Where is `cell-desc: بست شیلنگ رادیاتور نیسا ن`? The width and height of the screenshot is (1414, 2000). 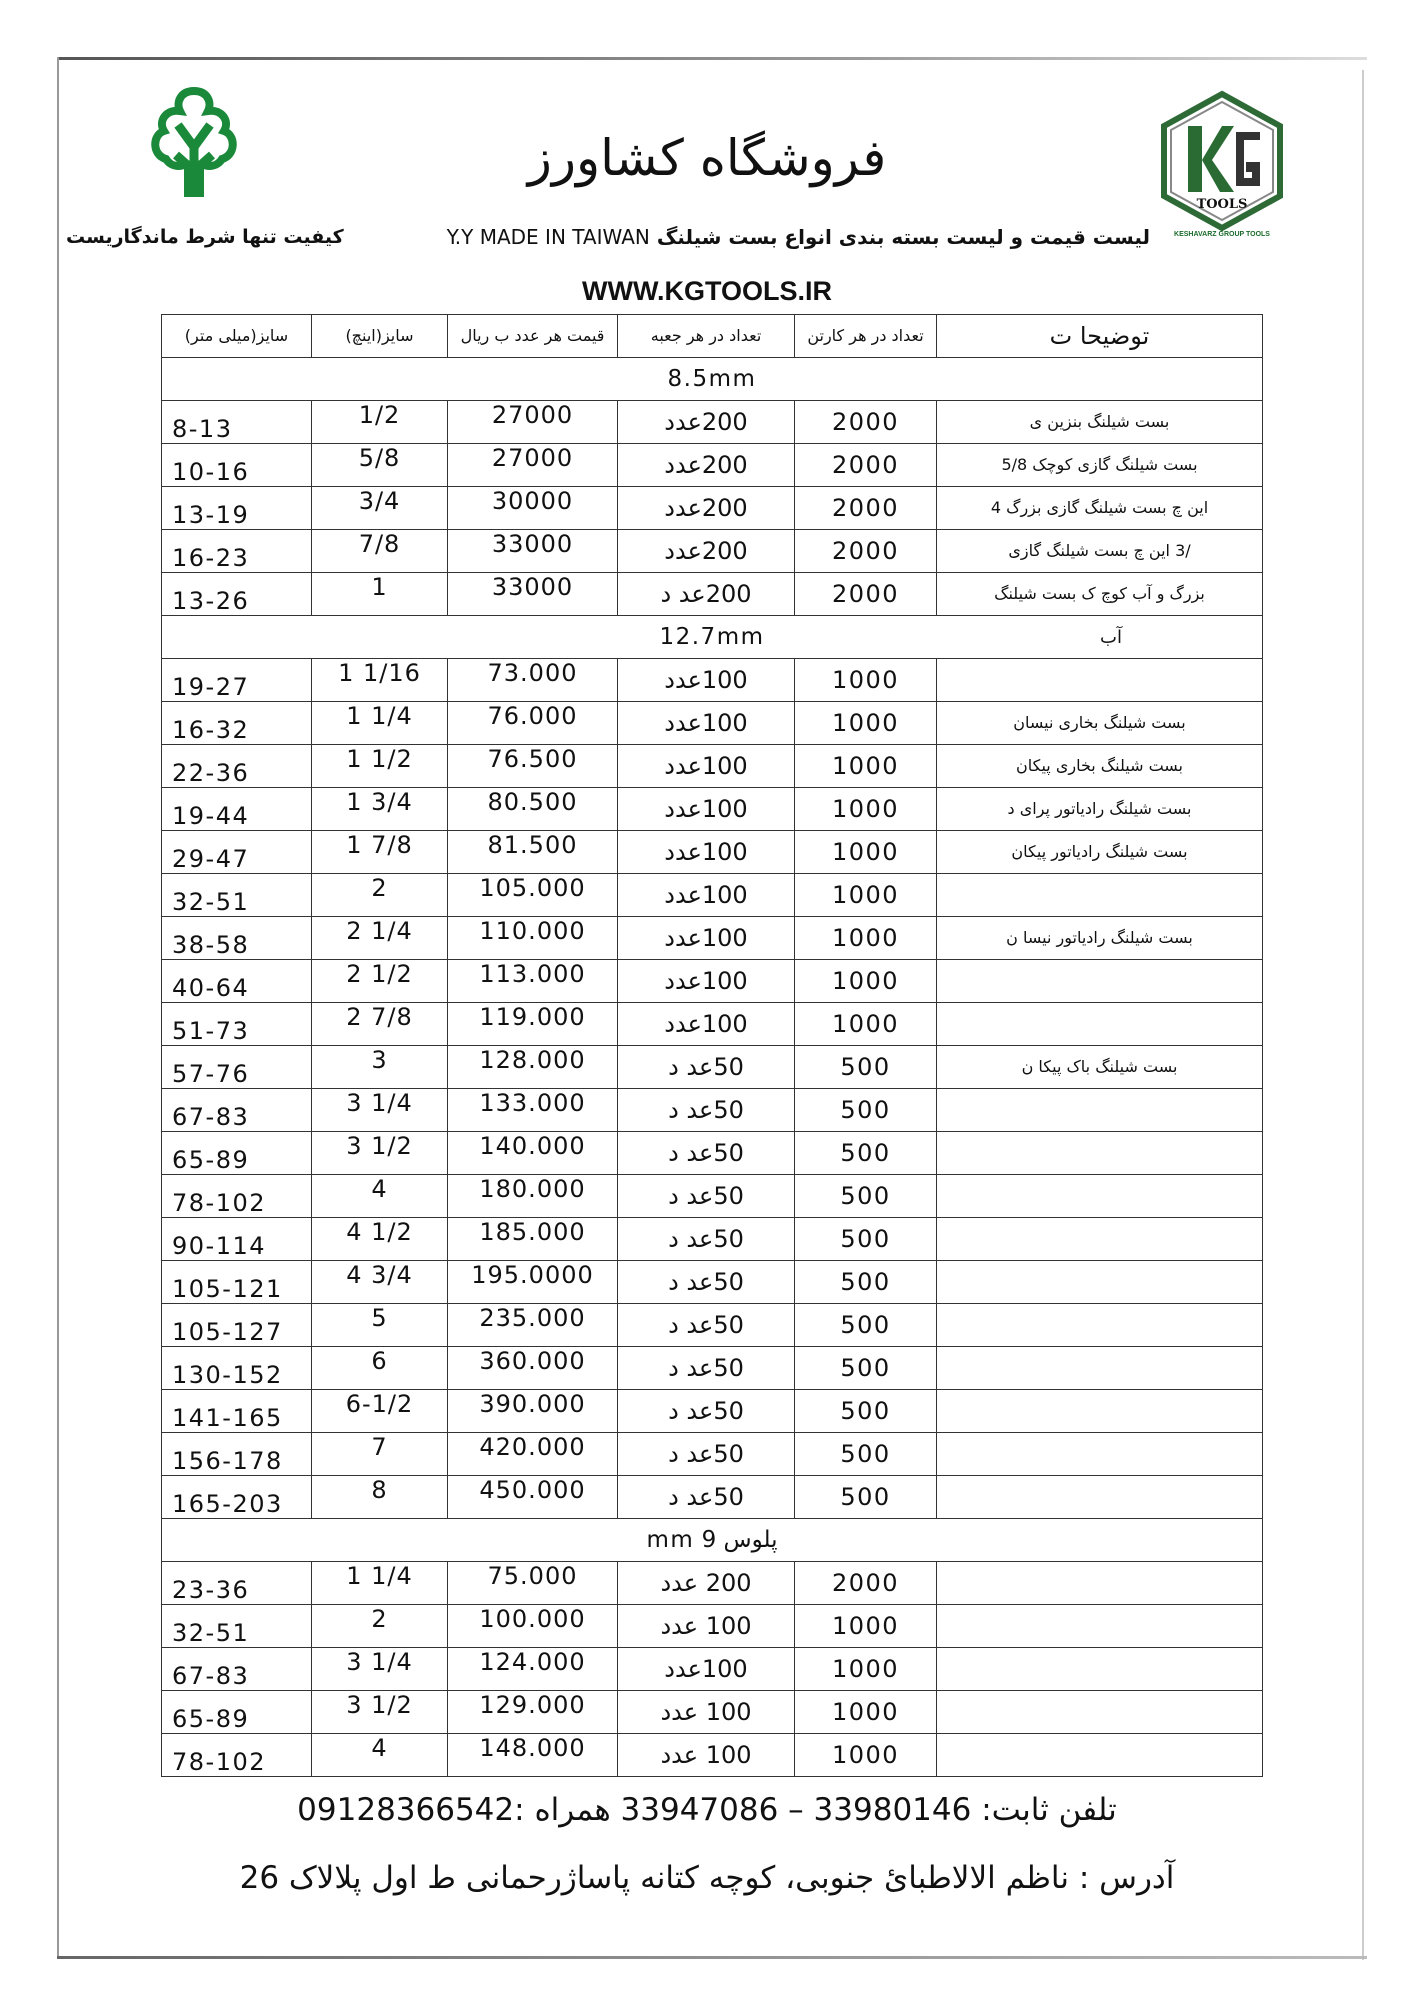
cell-desc: بست شیلنگ رادیاتور نیسا ن is located at coordinates (1099, 938).